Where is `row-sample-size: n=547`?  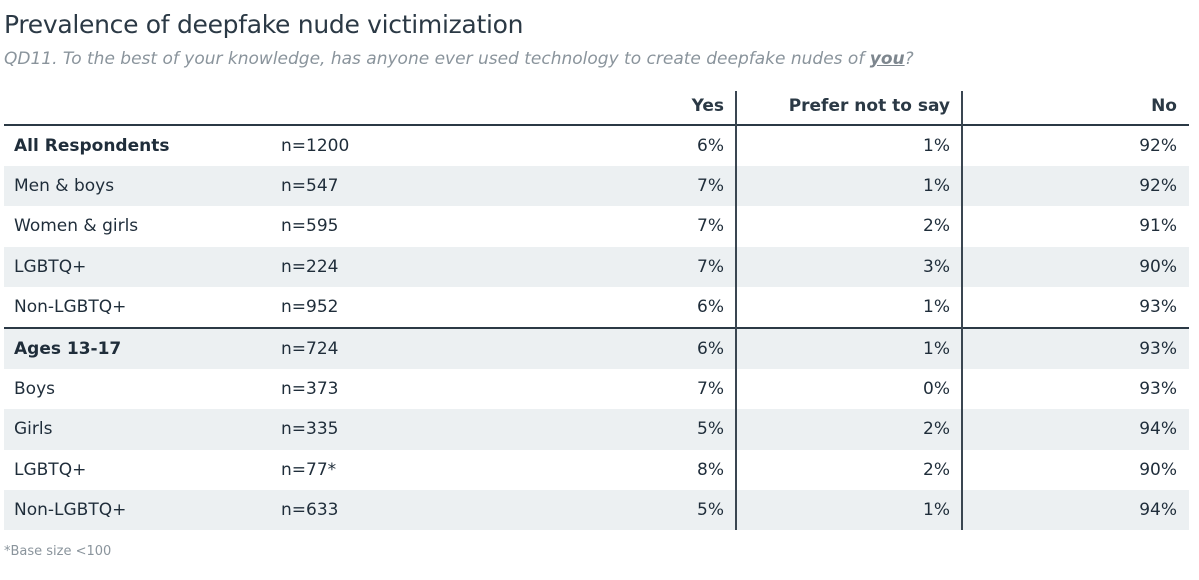 row-sample-size: n=547 is located at coordinates (310, 186).